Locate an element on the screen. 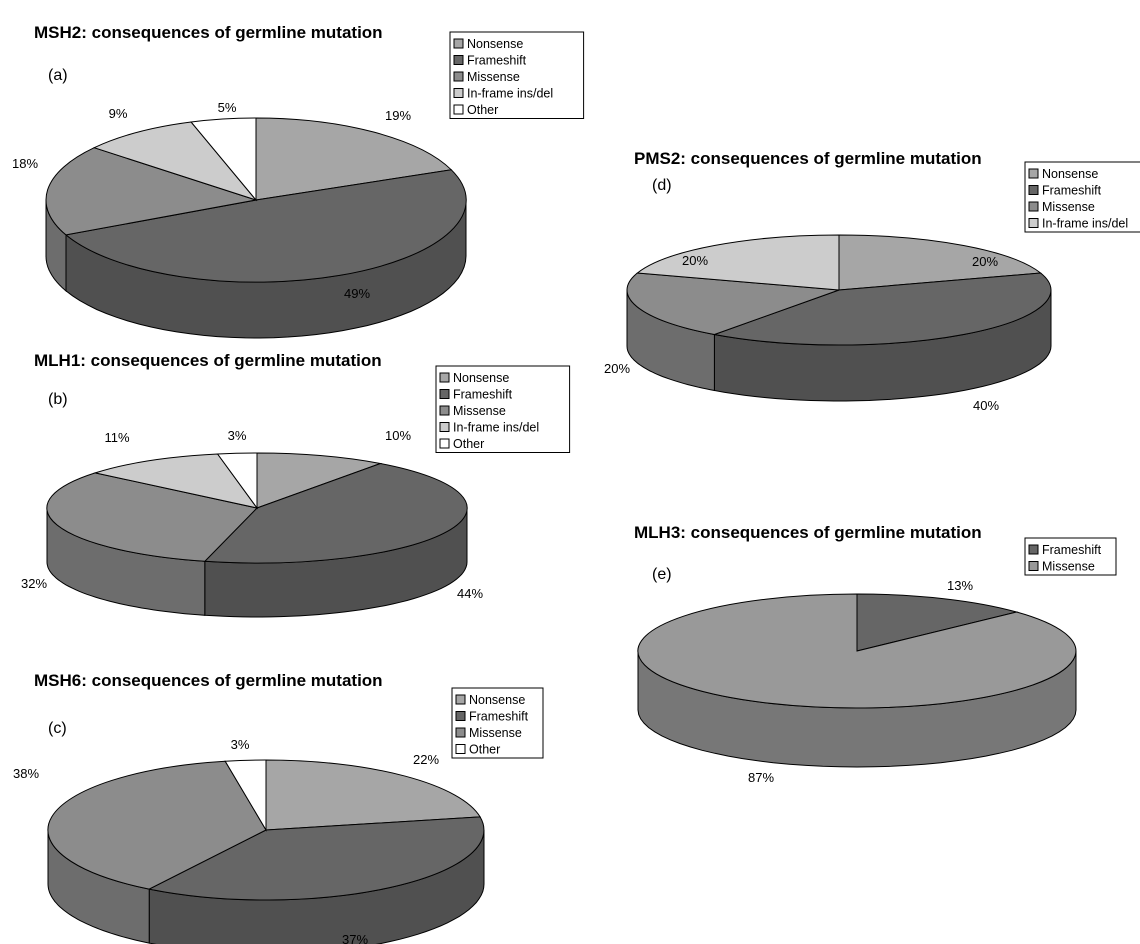 Image resolution: width=1140 pixels, height=944 pixels. msh2-legend-label-frameshift: Frameshift is located at coordinates (497, 61).